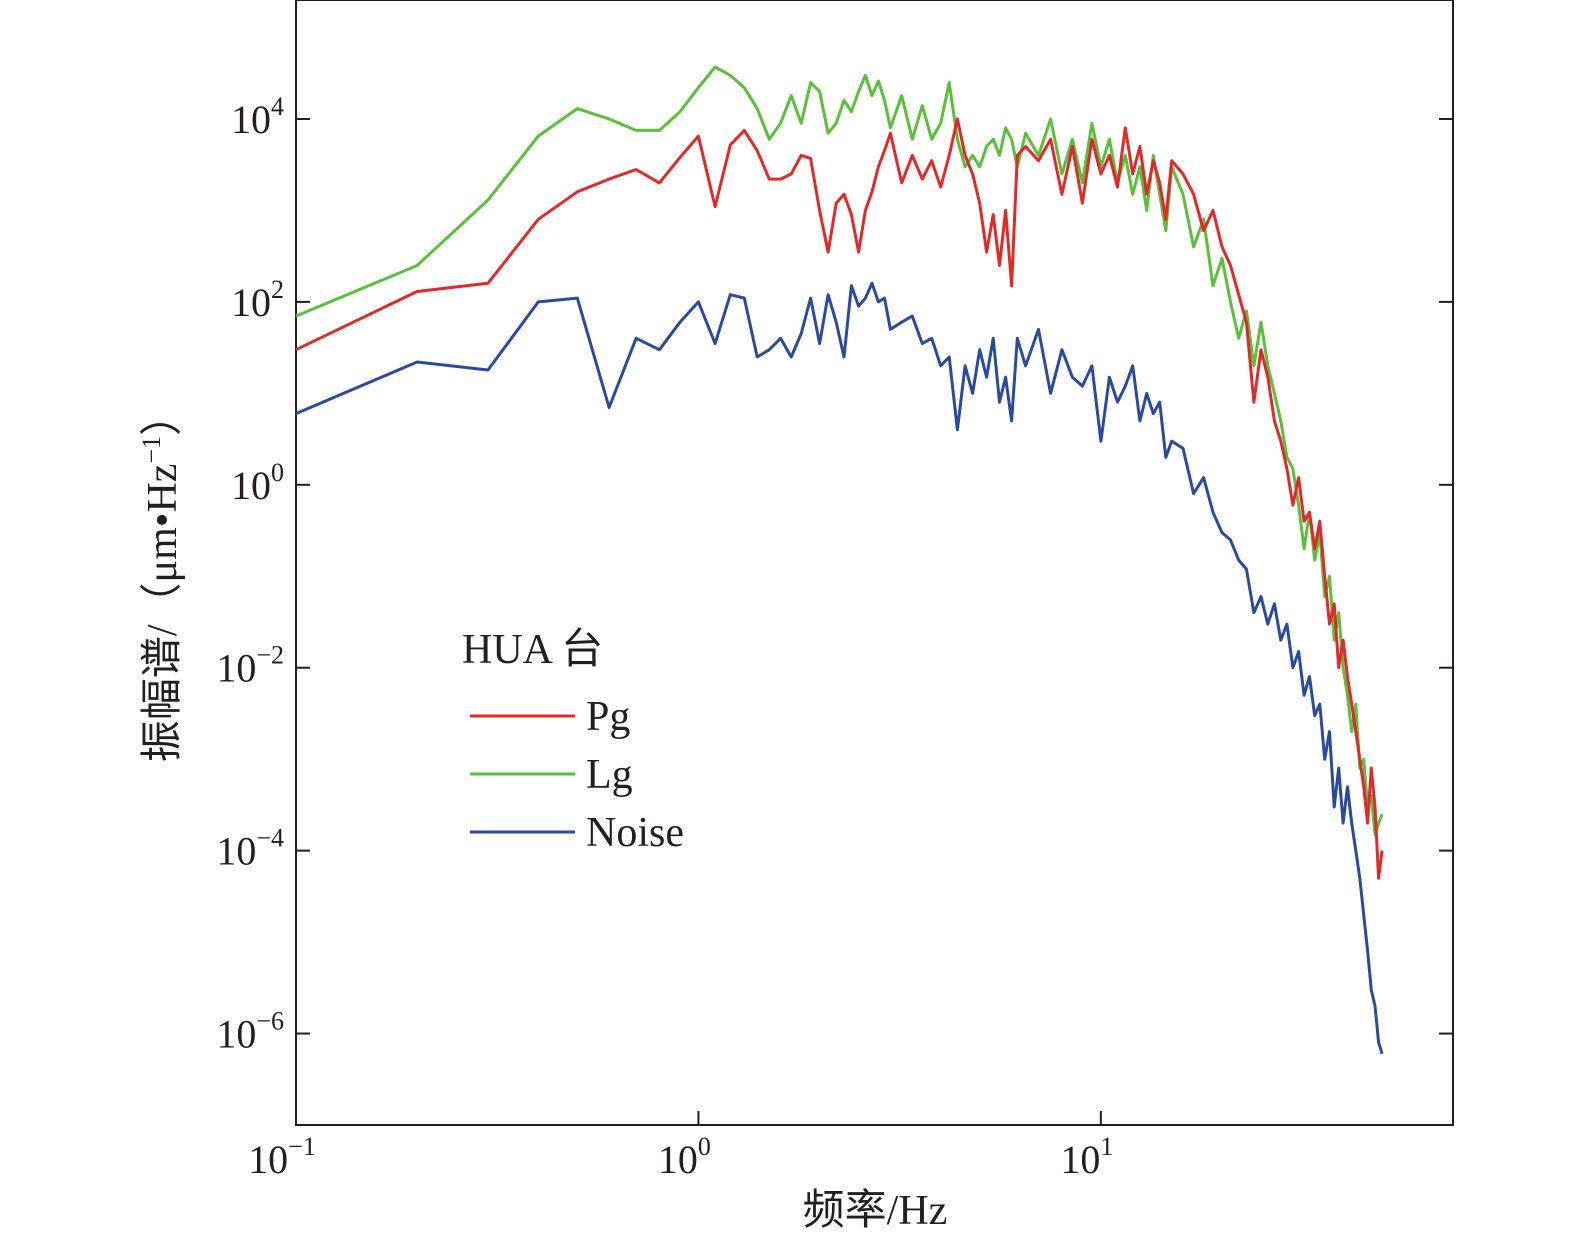  I want to click on legend-label-lg: Lg, so click(609, 775).